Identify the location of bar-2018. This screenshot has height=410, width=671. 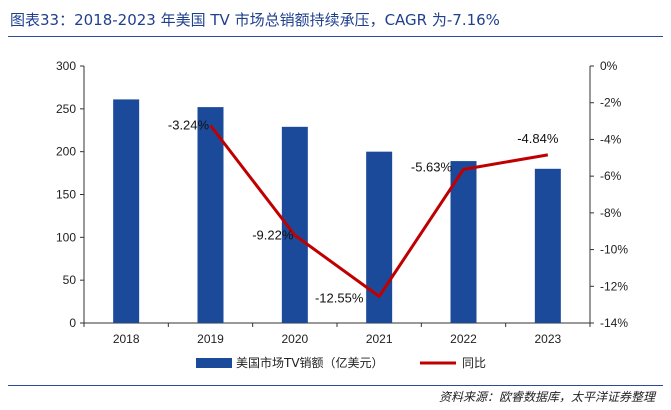
(126, 211).